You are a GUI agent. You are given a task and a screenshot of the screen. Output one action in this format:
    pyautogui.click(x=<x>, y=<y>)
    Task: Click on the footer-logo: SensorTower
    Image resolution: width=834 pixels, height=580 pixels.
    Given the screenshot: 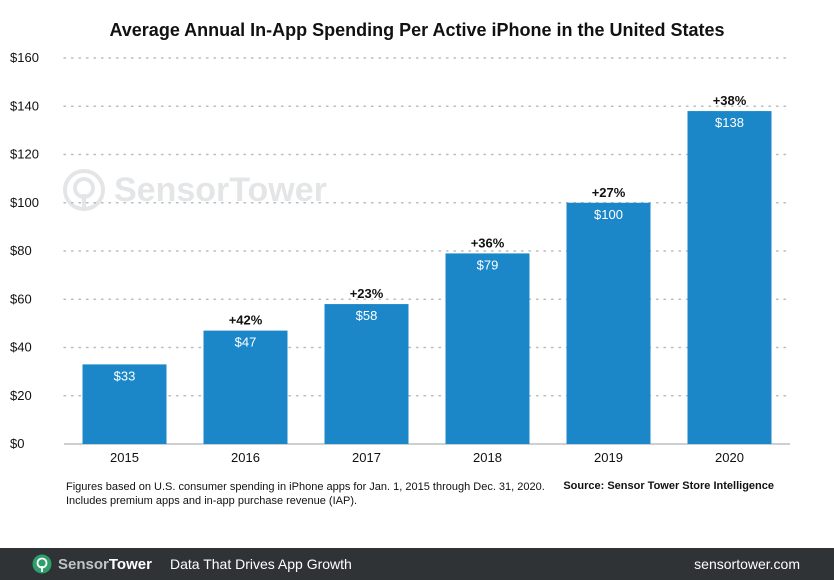 What is the action you would take?
    pyautogui.click(x=92, y=564)
    